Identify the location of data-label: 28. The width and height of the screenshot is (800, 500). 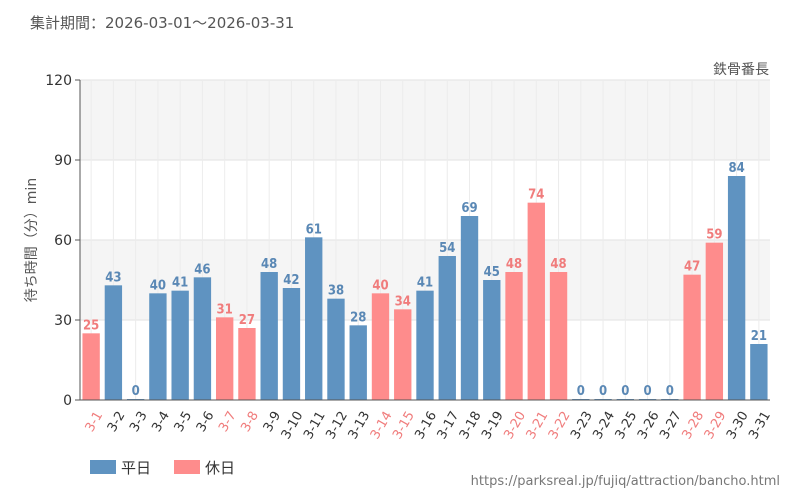
(358, 317).